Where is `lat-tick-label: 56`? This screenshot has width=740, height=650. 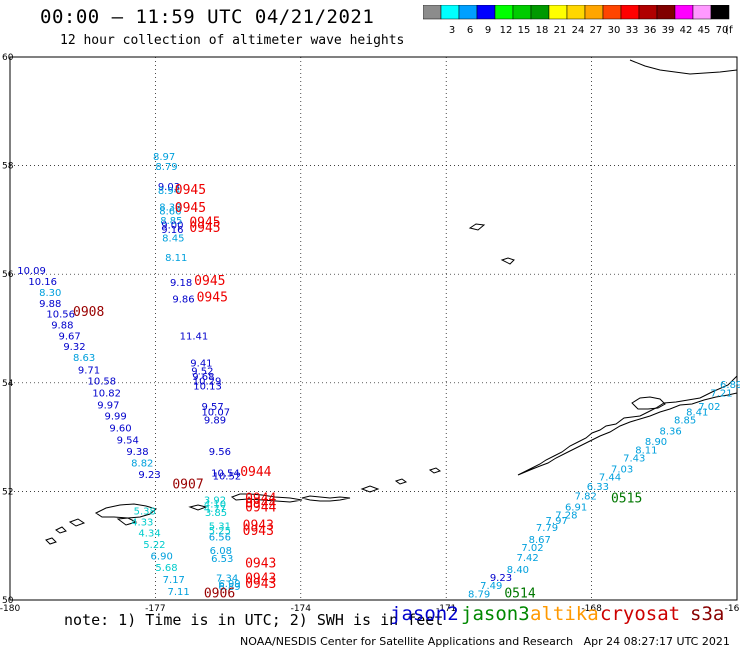
lat-tick-label: 56 is located at coordinates (8, 275).